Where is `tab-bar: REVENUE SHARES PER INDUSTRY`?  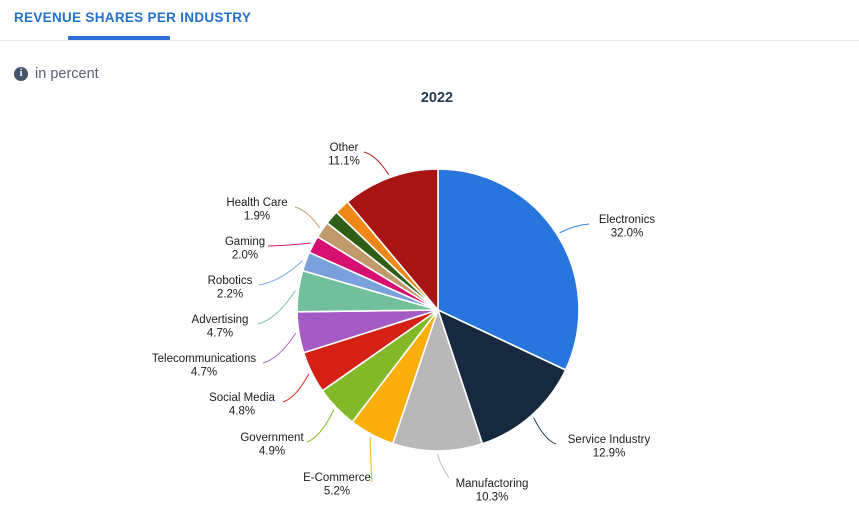
tab-bar: REVENUE SHARES PER INDUSTRY is located at coordinates (429, 20).